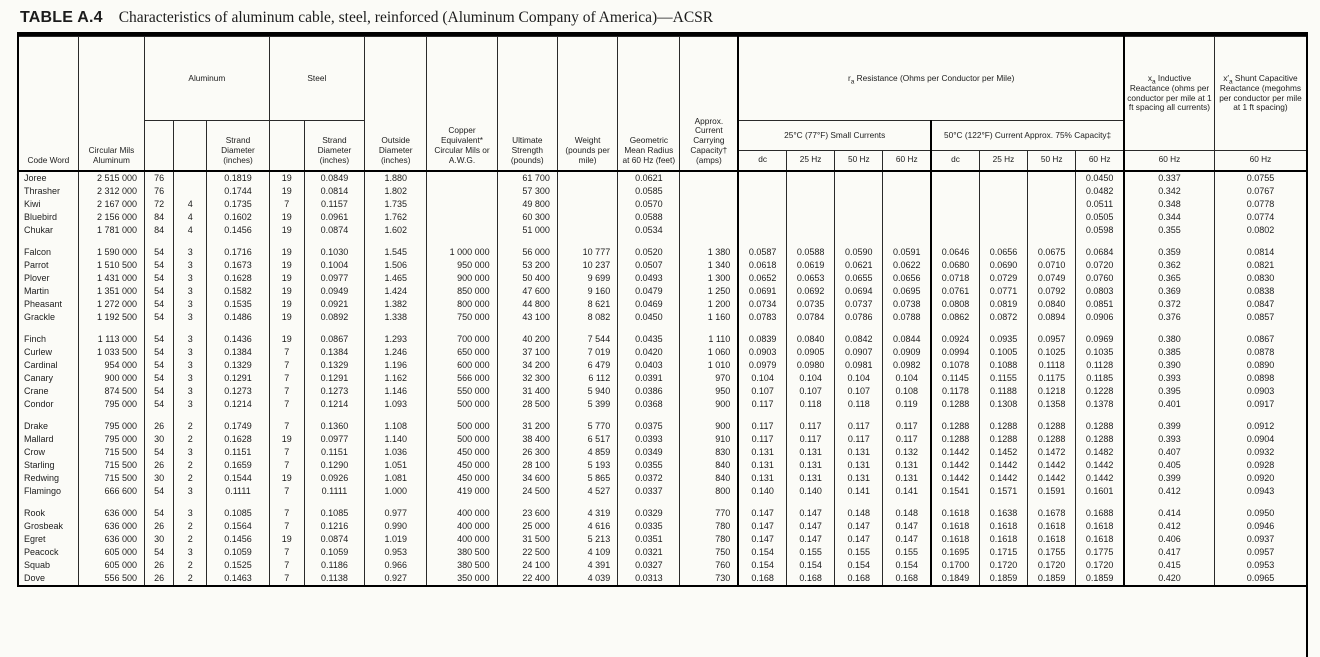 This screenshot has height=657, width=1320. I want to click on cell-r50_dc: 0.1078, so click(955, 365).